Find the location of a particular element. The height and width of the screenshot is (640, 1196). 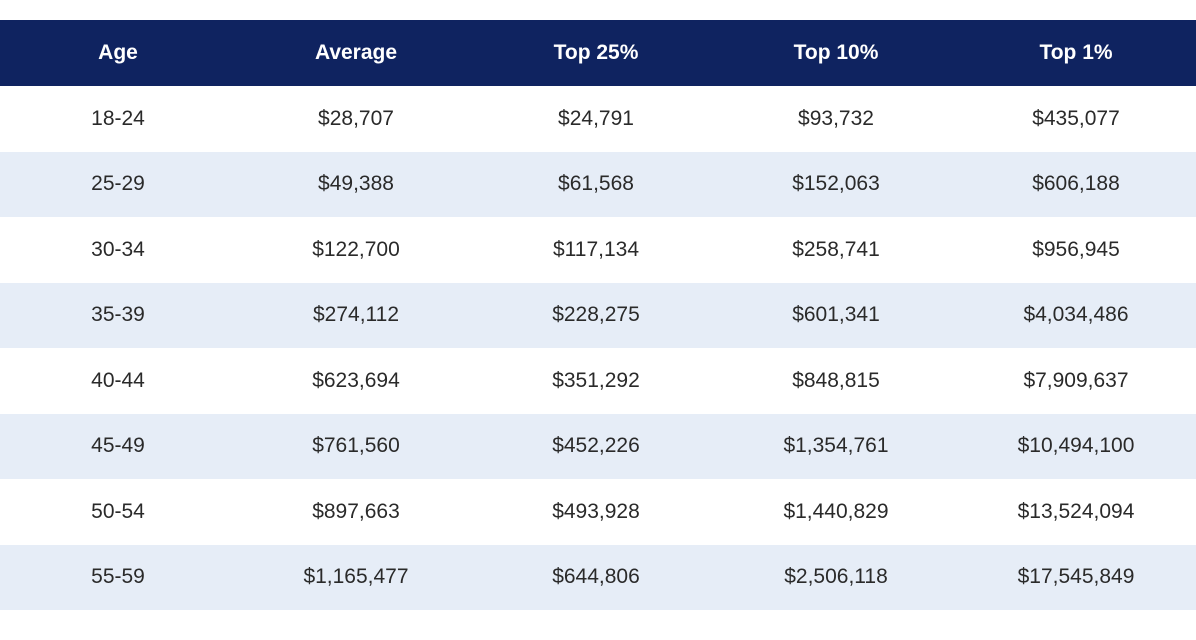

cell-average: $274,112 is located at coordinates (356, 315).